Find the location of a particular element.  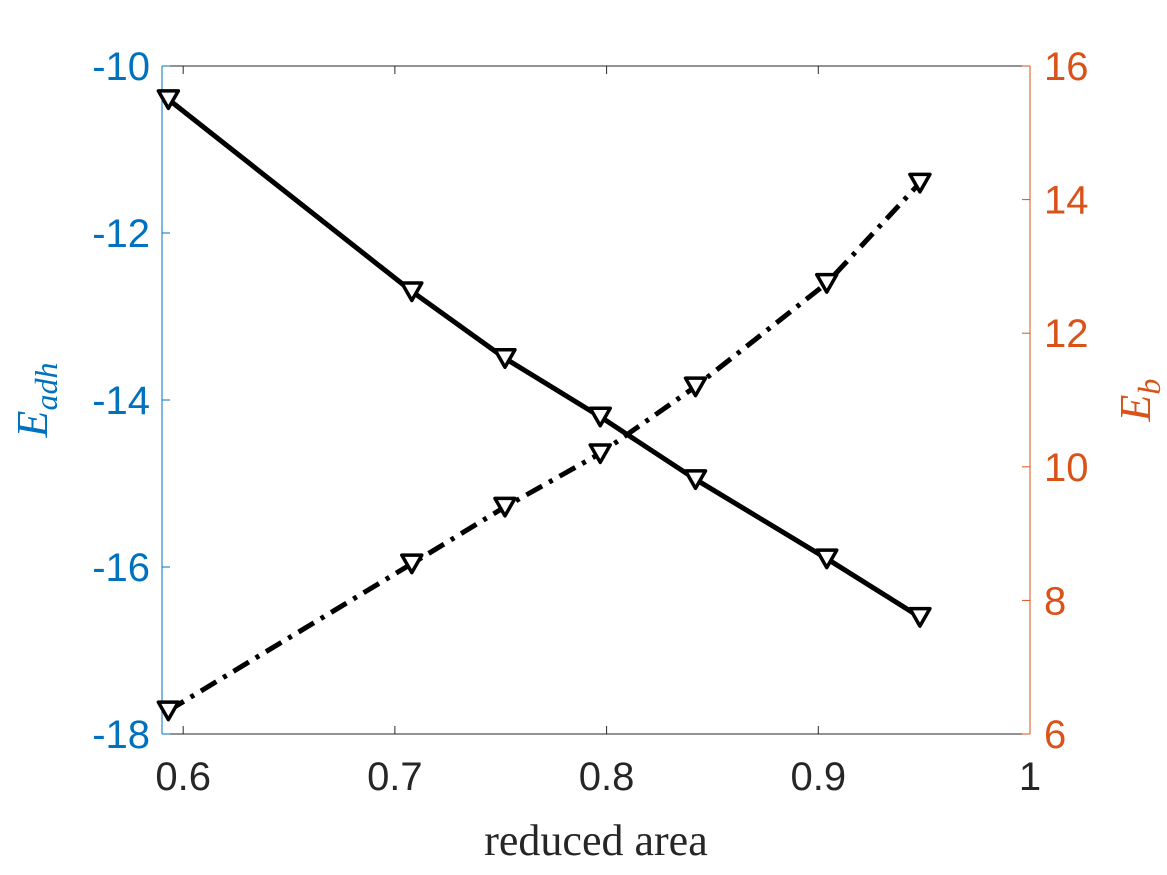

x-tick-label: 0.7 is located at coordinates (395, 777).